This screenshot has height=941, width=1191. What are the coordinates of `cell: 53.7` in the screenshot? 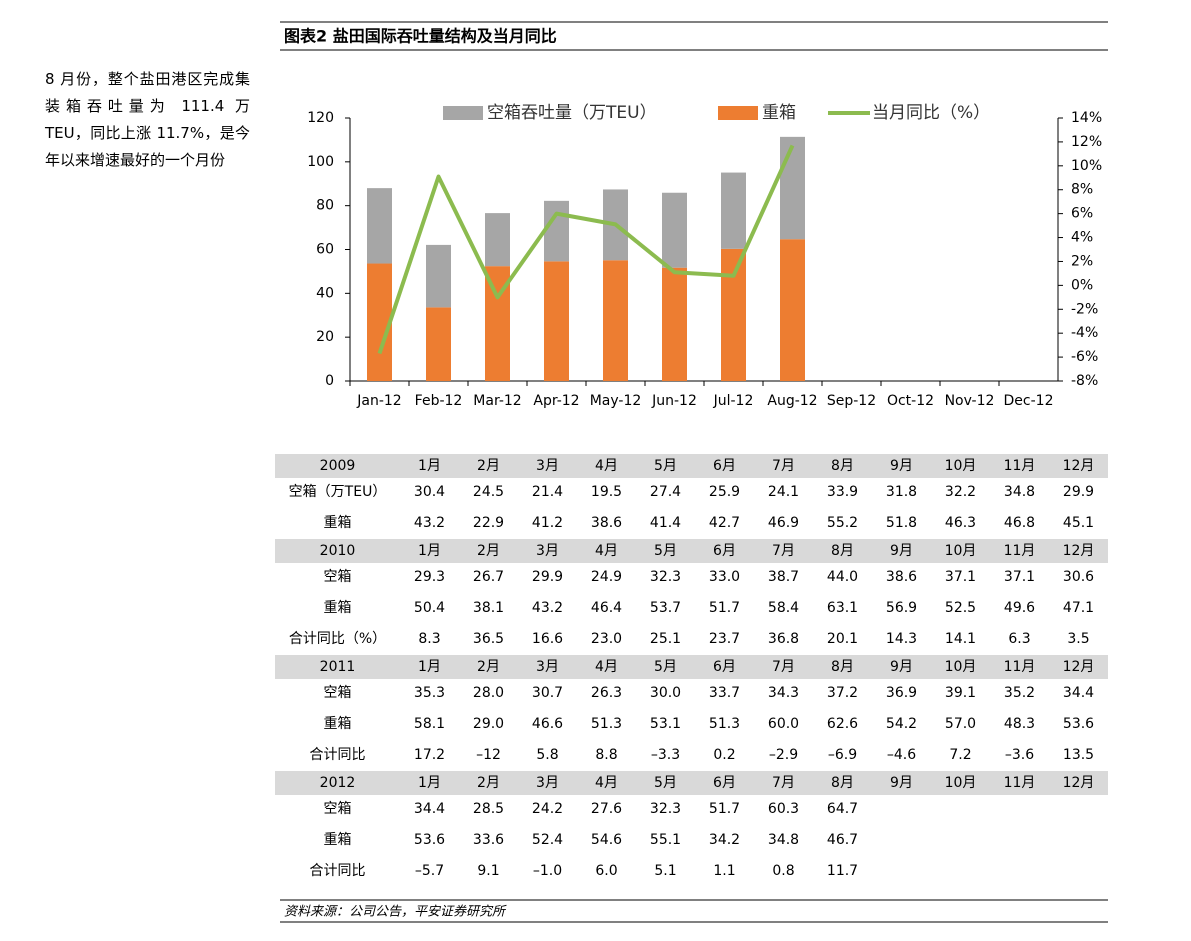 It's located at (665, 608).